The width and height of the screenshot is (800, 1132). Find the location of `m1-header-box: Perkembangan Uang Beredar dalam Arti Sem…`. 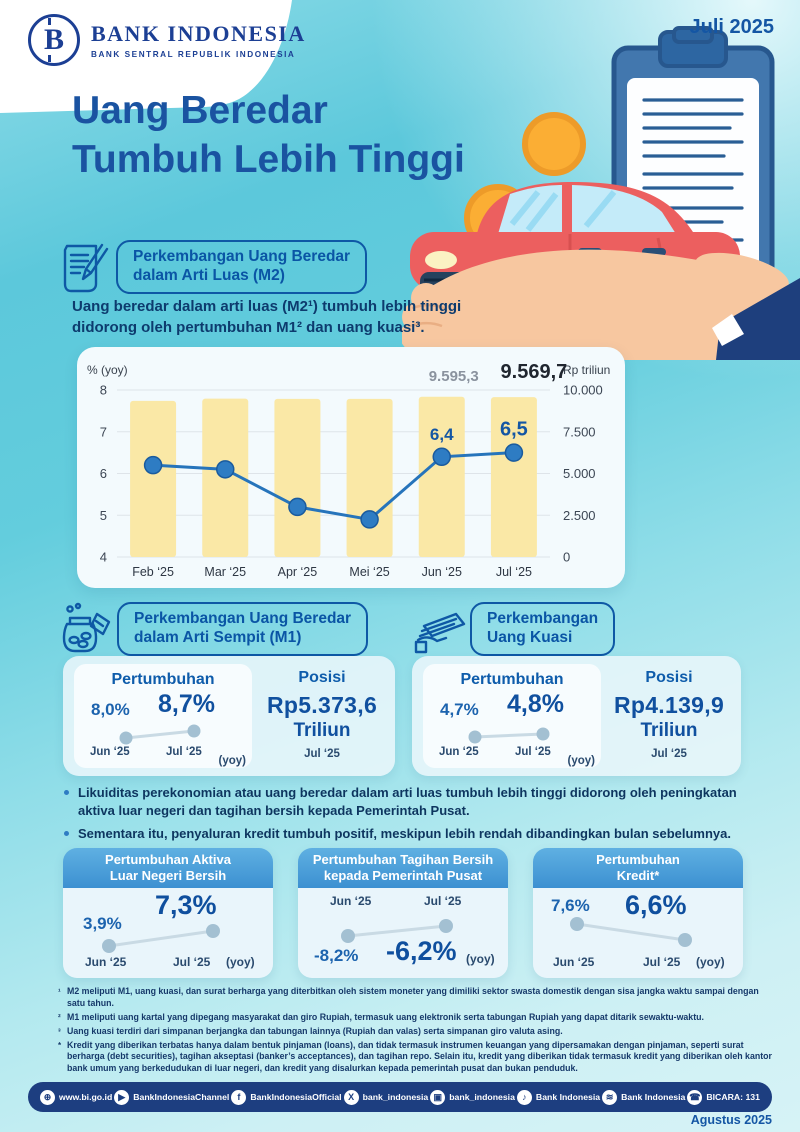

m1-header-box: Perkembangan Uang Beredar dalam Arti Sem… is located at coordinates (243, 629).